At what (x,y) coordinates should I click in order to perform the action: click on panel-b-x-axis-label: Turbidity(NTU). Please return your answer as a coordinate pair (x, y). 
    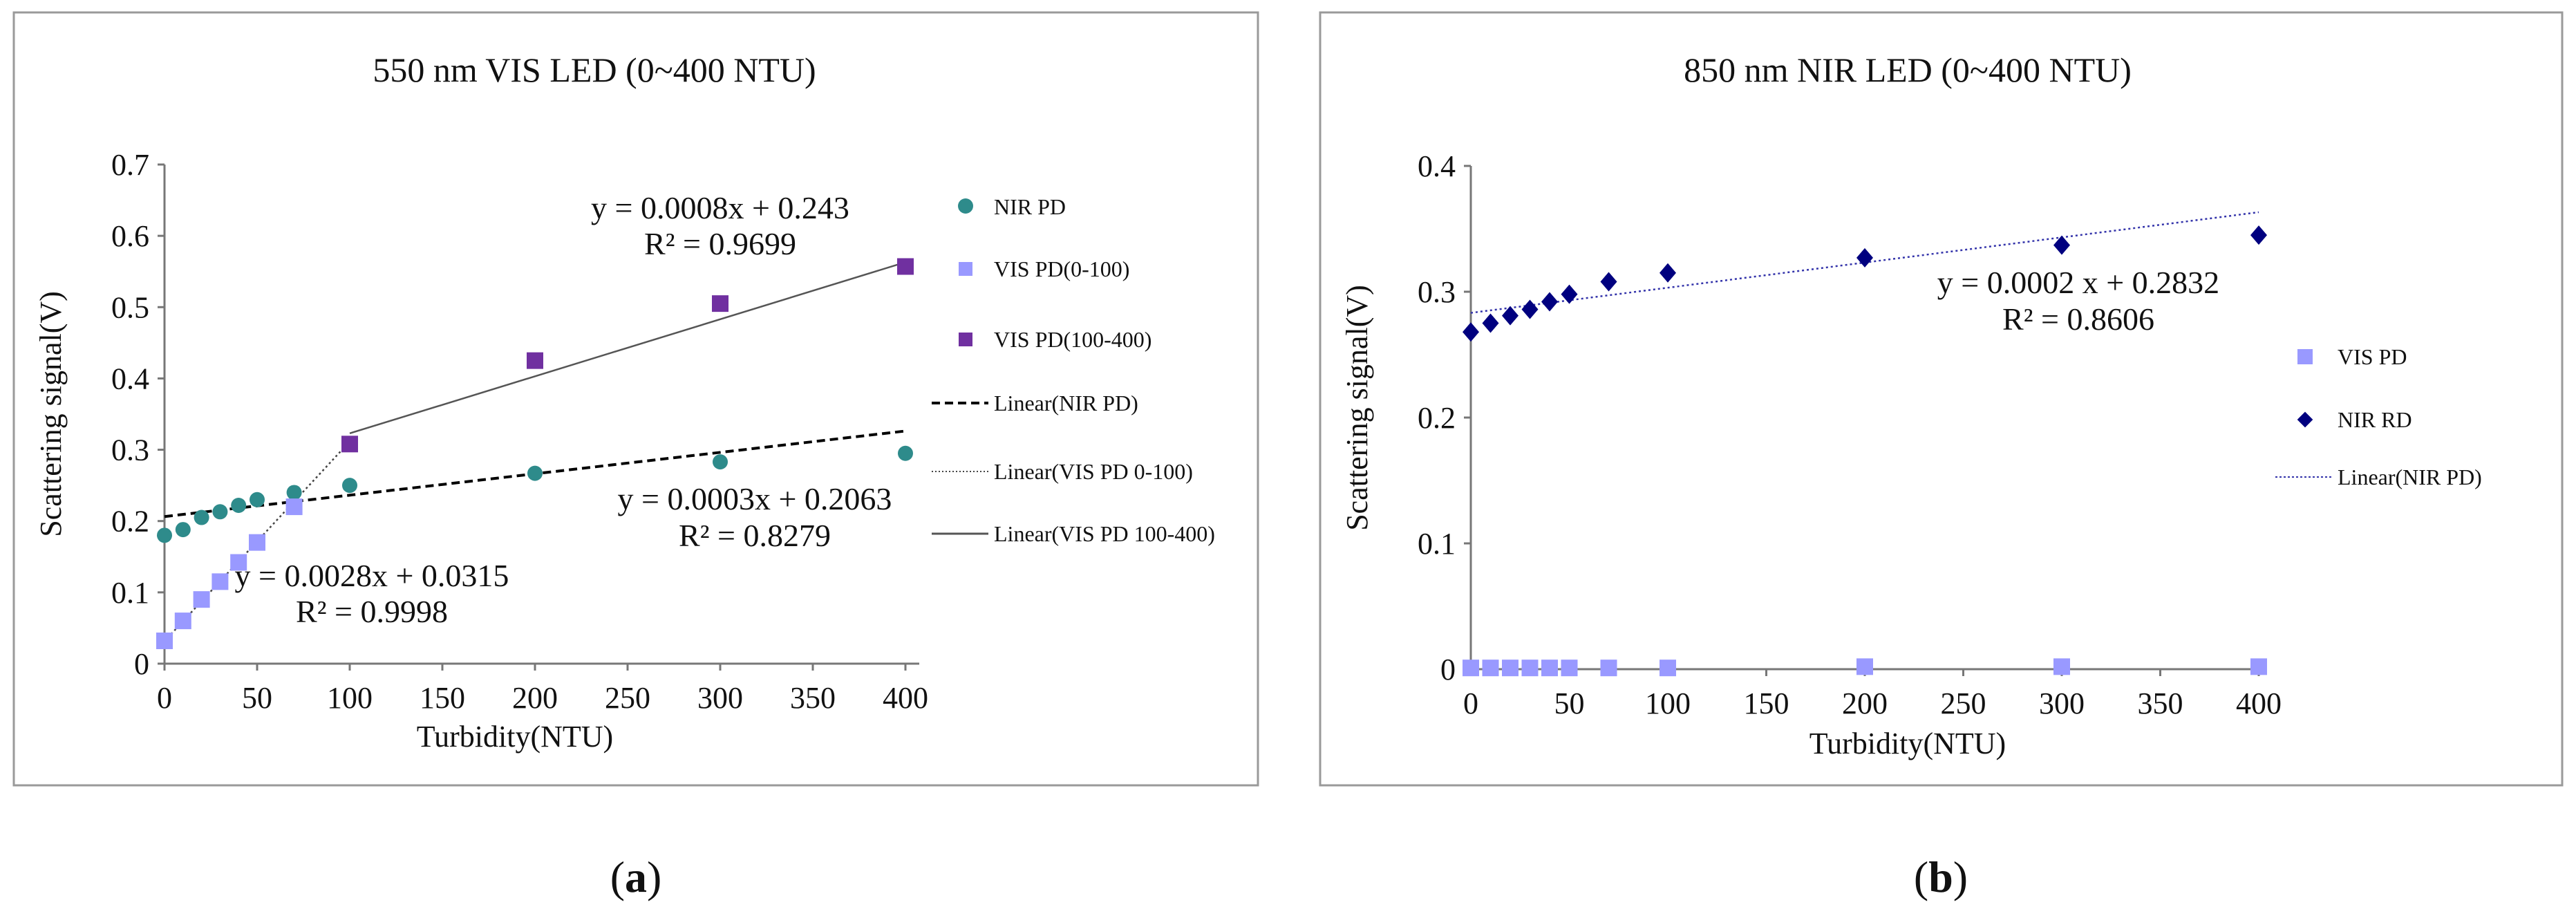
    Looking at the image, I should click on (1907, 743).